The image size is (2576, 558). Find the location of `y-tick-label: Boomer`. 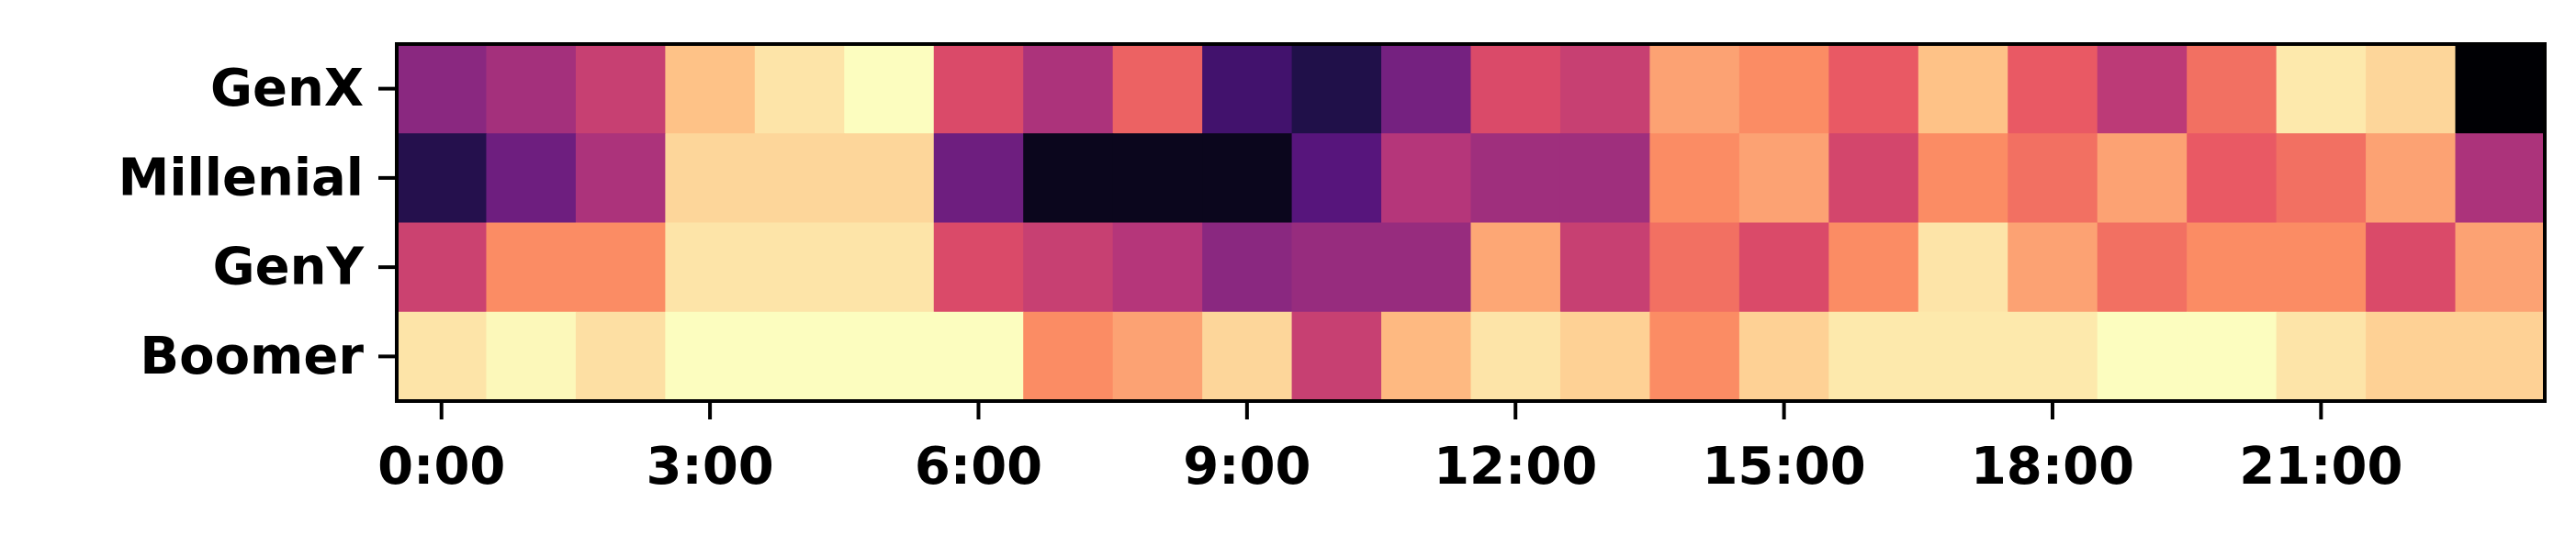

y-tick-label: Boomer is located at coordinates (252, 356).